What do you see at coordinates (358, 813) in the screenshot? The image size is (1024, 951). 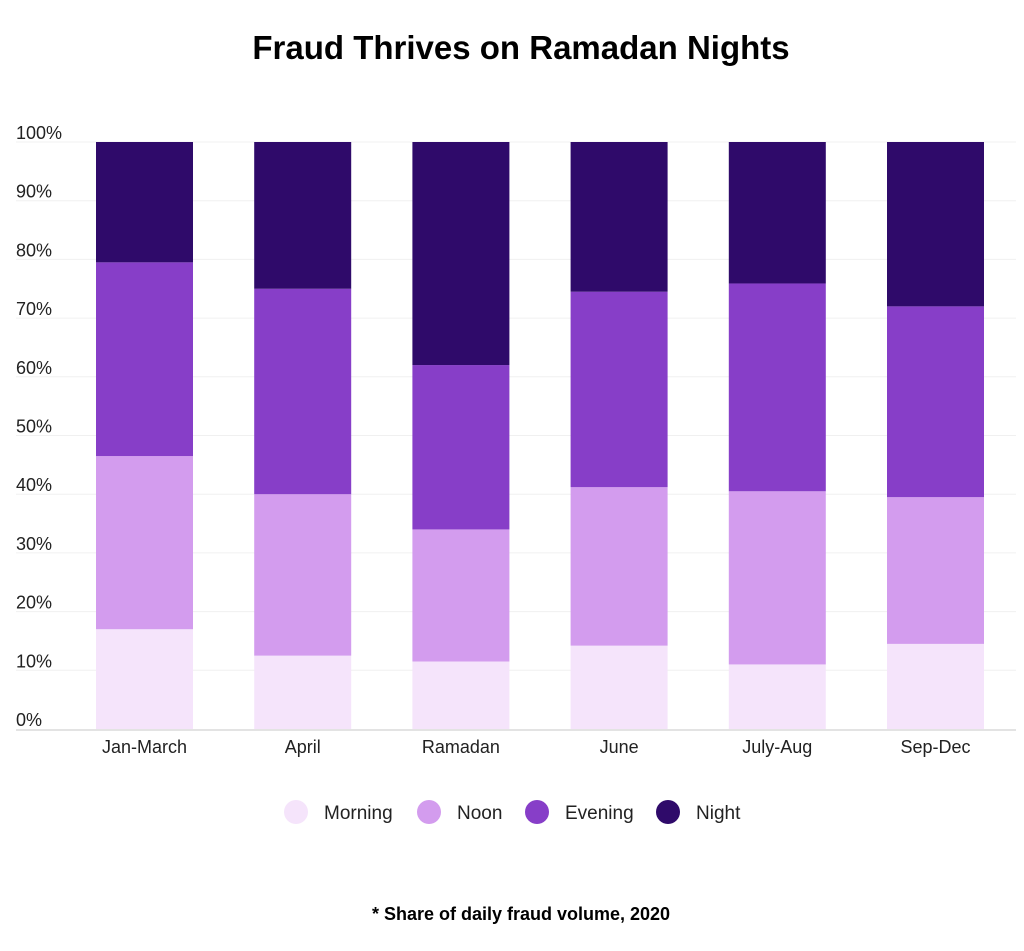 I see `legend-label-morning: Morning` at bounding box center [358, 813].